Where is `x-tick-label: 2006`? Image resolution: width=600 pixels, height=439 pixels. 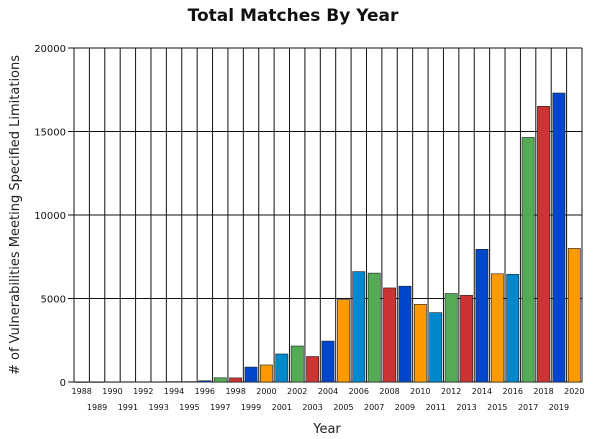 x-tick-label: 2006 is located at coordinates (359, 391).